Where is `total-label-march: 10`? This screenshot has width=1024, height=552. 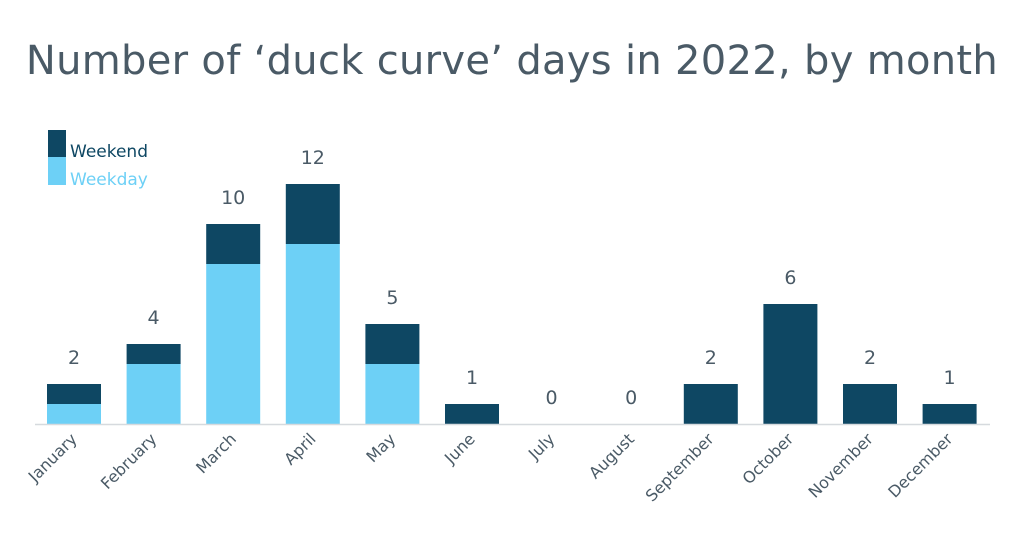
total-label-march: 10 is located at coordinates (233, 198).